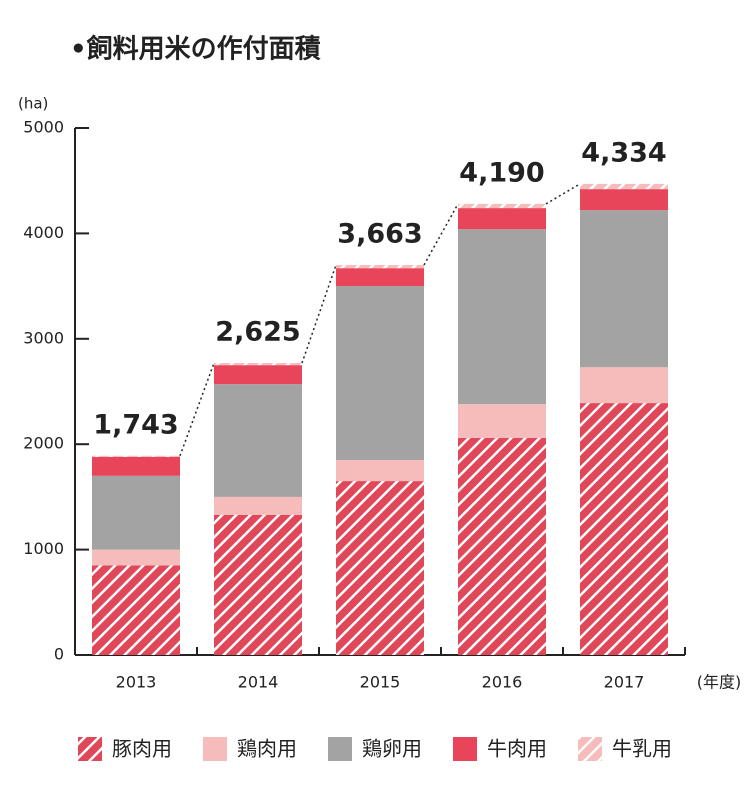 The height and width of the screenshot is (796, 750). What do you see at coordinates (43, 548) in the screenshot?
I see `y-tick-label: 1000` at bounding box center [43, 548].